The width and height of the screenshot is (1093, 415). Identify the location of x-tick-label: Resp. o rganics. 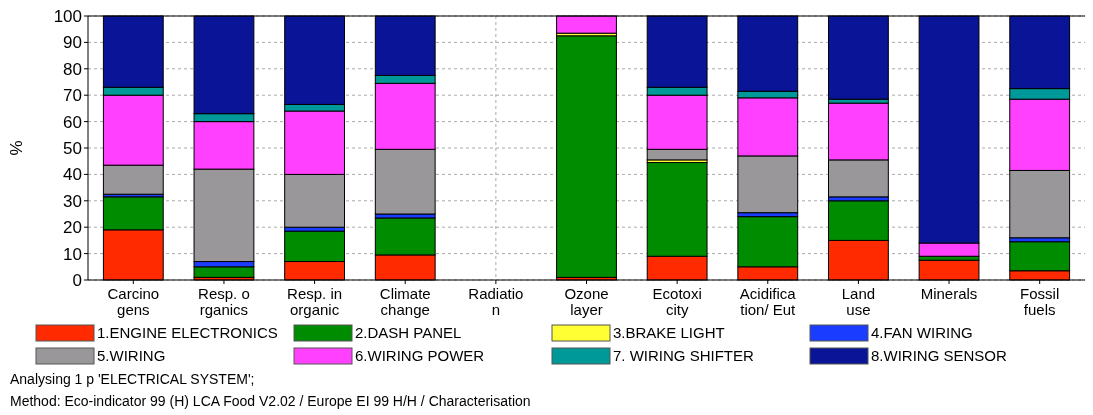
(224, 301).